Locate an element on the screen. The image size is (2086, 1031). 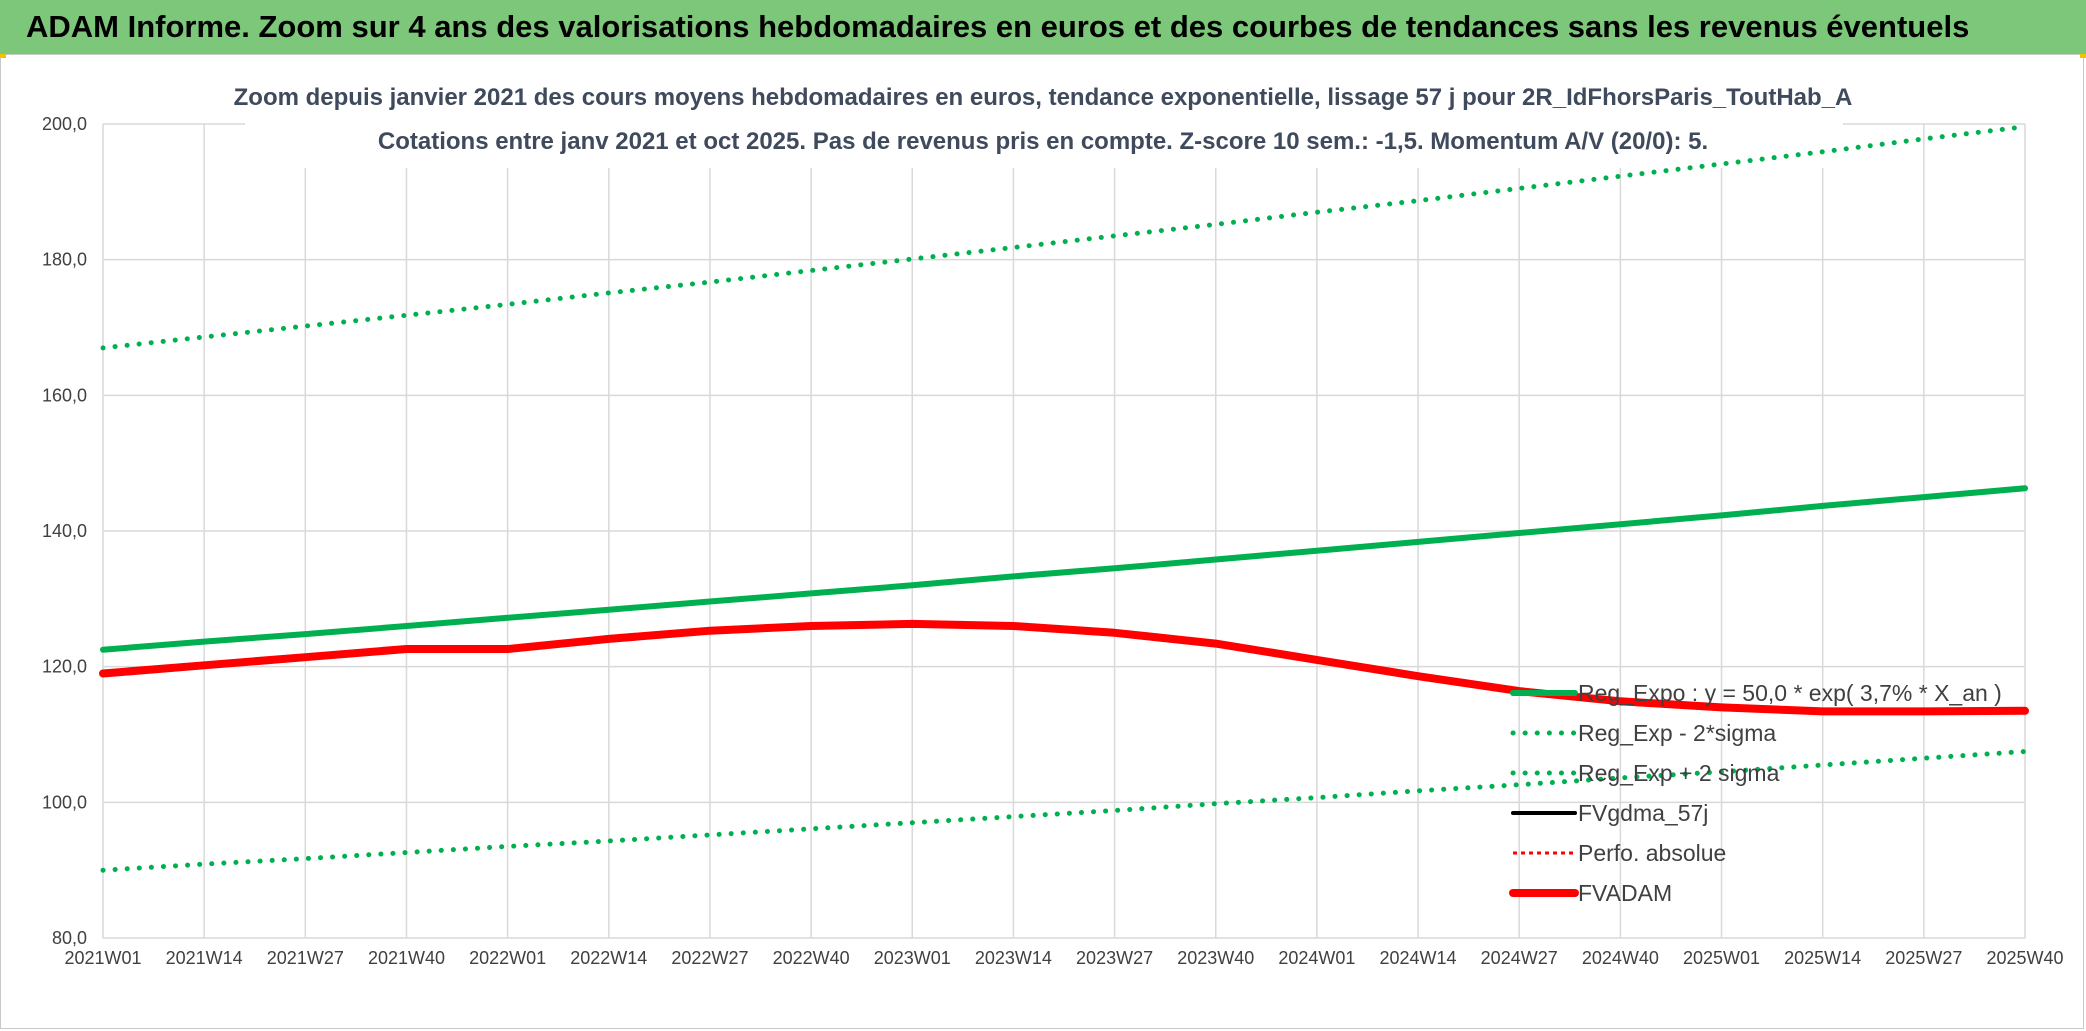
x-tick-label: 2024W27 is located at coordinates (1519, 958).